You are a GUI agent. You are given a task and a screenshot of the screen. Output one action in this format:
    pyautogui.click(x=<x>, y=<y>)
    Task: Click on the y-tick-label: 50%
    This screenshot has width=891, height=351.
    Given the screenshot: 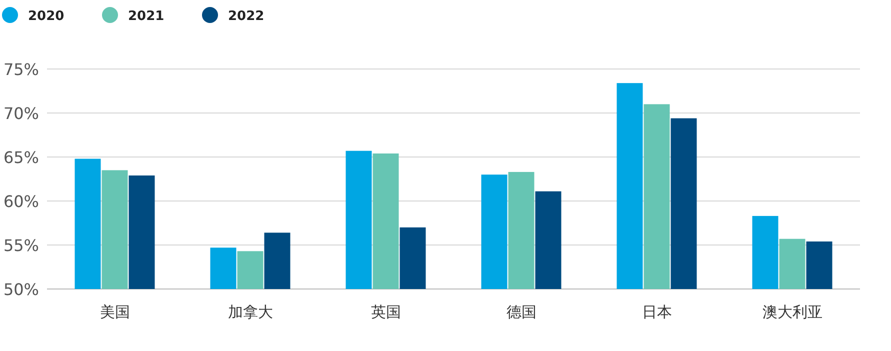 What is the action you would take?
    pyautogui.click(x=21, y=289)
    